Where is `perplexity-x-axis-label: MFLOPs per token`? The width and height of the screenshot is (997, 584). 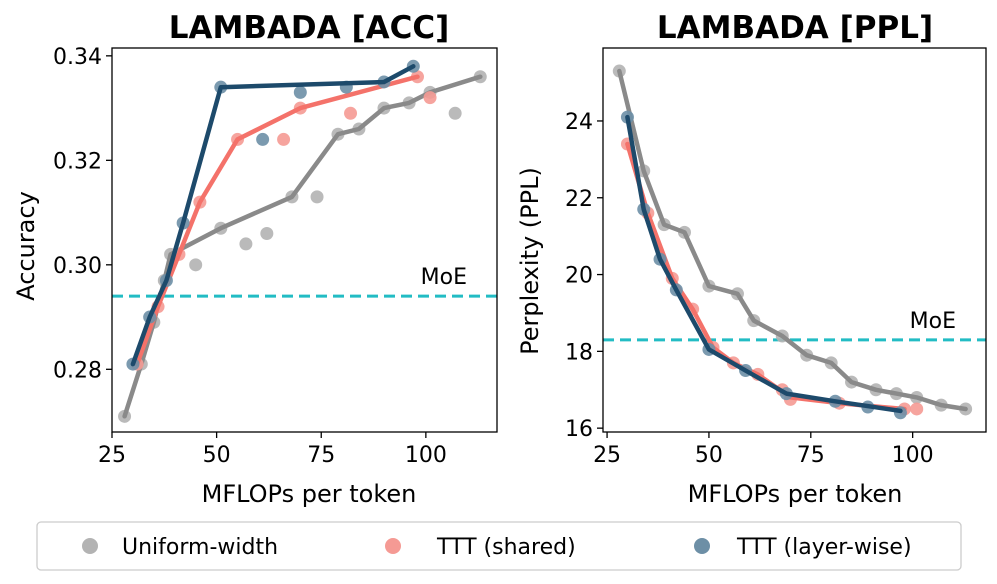
perplexity-x-axis-label: MFLOPs per token is located at coordinates (795, 494).